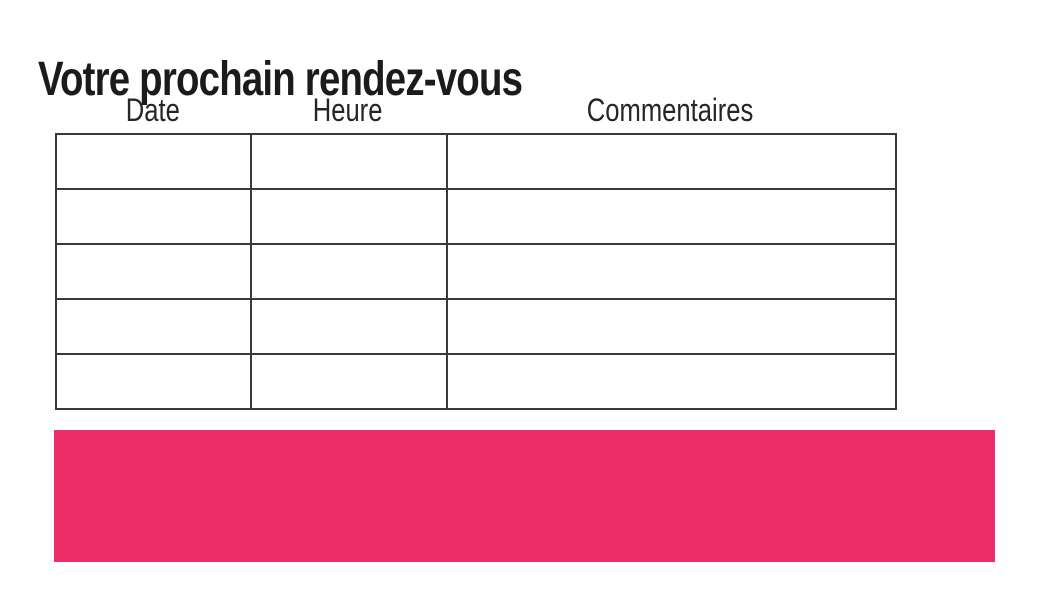  I want to click on column-header-commentaires-label: Commentaires, so click(670, 110).